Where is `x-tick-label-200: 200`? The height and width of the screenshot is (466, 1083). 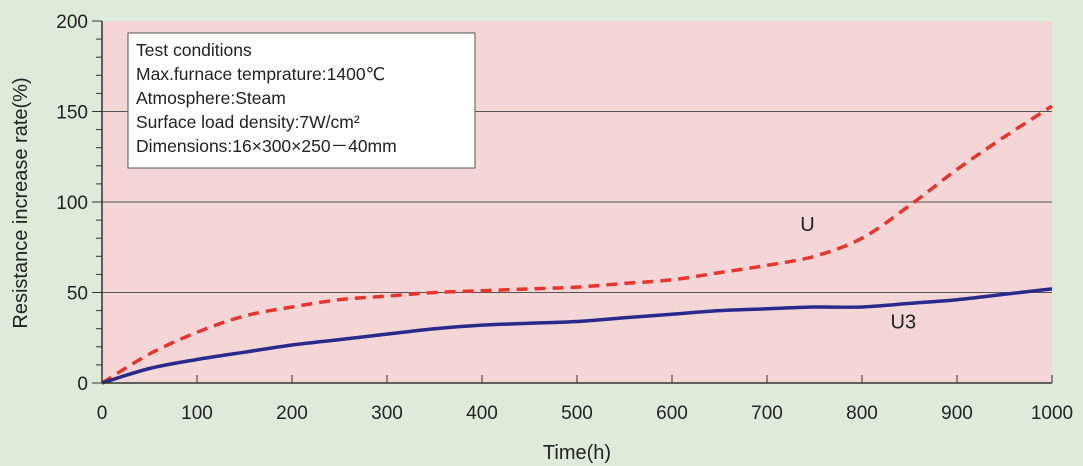 x-tick-label-200: 200 is located at coordinates (292, 413).